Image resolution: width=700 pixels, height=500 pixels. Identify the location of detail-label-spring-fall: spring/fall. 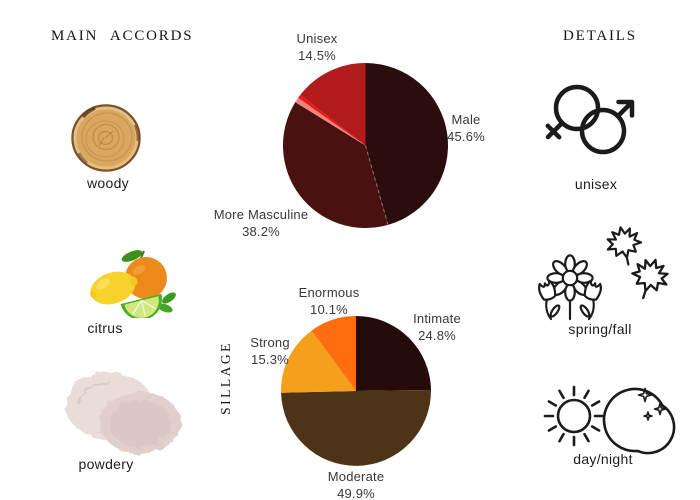
(600, 329).